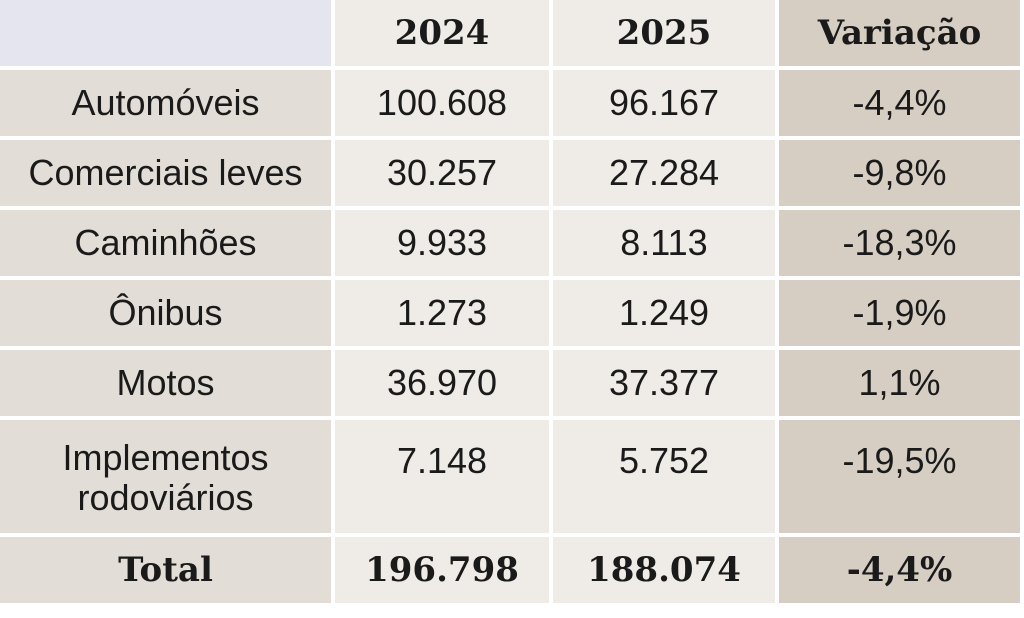 This screenshot has width=1024, height=618. I want to click on table-row: Ônibus 1.273 1.249 -1,9%, so click(510, 313).